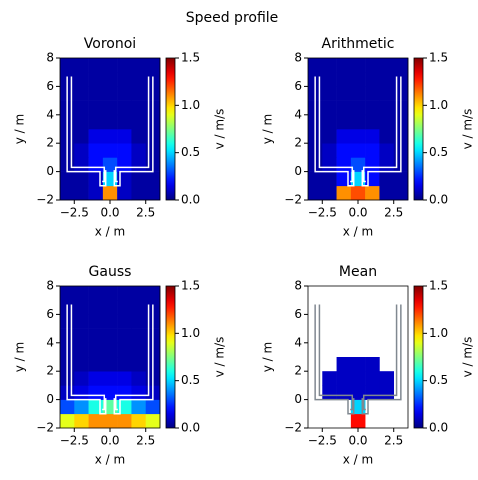  I want to click on x-tick-label: 0.0, so click(357, 441).